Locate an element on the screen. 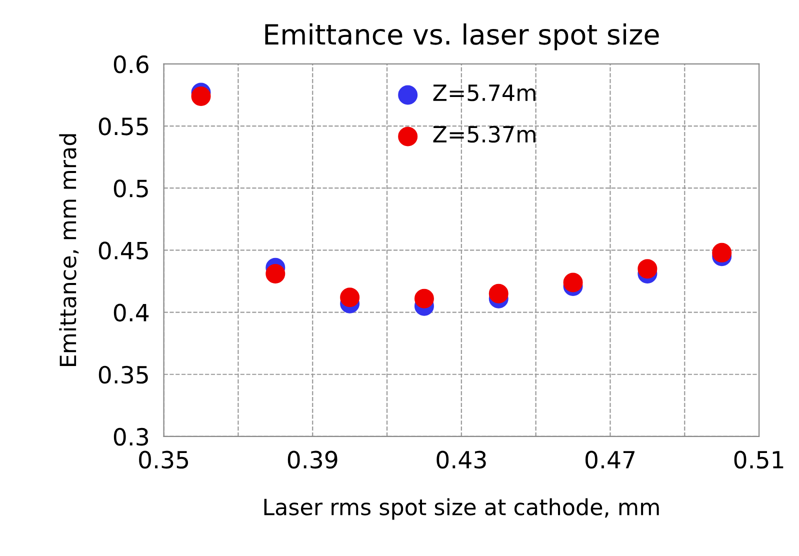  chart-title: Emittance vs. laser spot size is located at coordinates (462, 36).